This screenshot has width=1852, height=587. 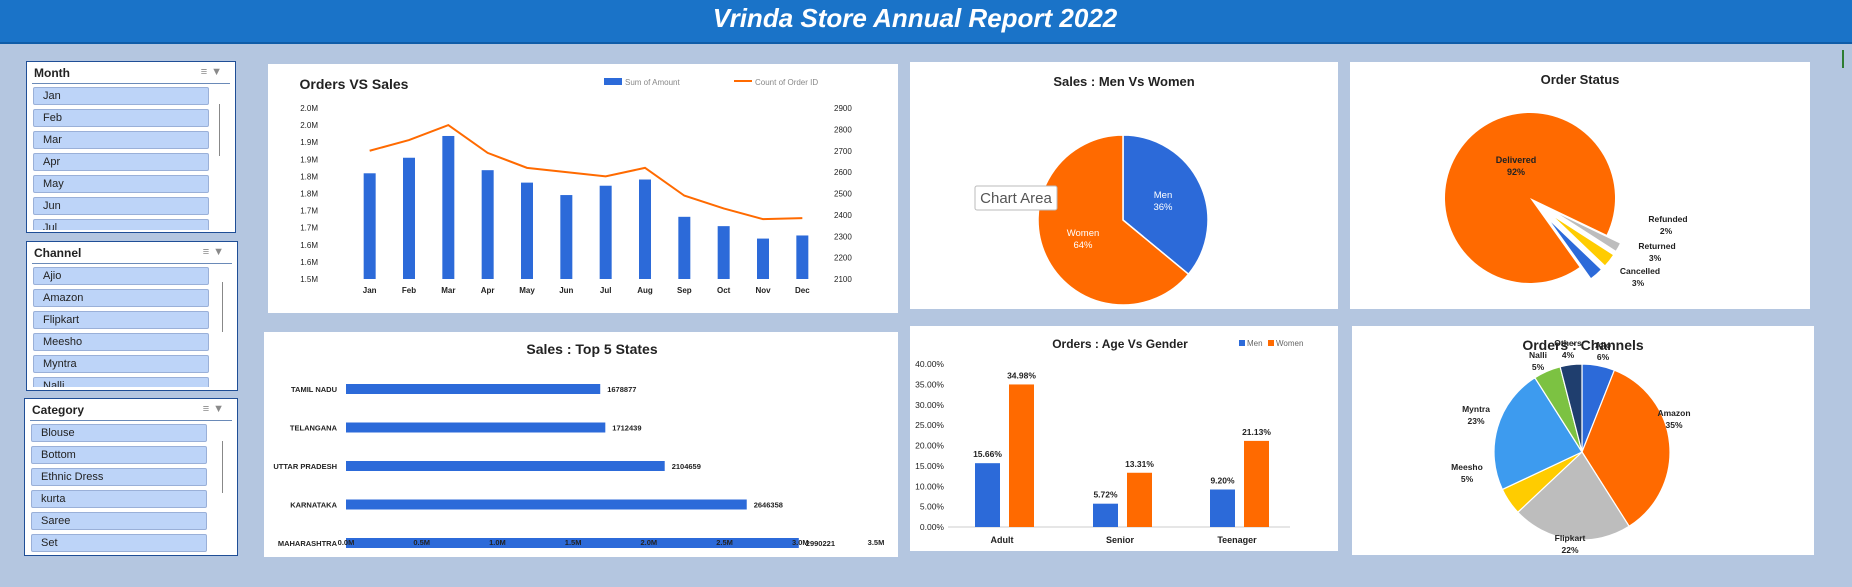 I want to click on y-right-tick-label: 2800, so click(x=843, y=129).